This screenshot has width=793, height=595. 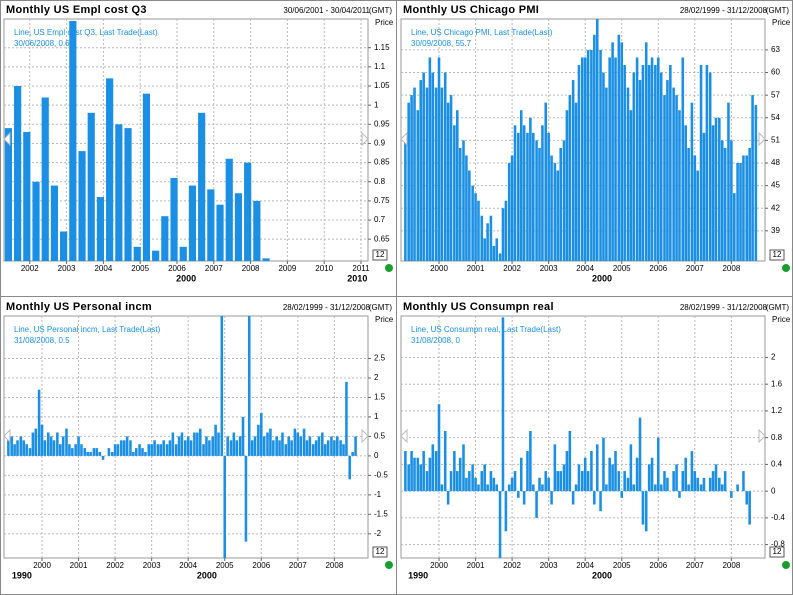 What do you see at coordinates (439, 268) in the screenshot?
I see `x-tick-label: 2000` at bounding box center [439, 268].